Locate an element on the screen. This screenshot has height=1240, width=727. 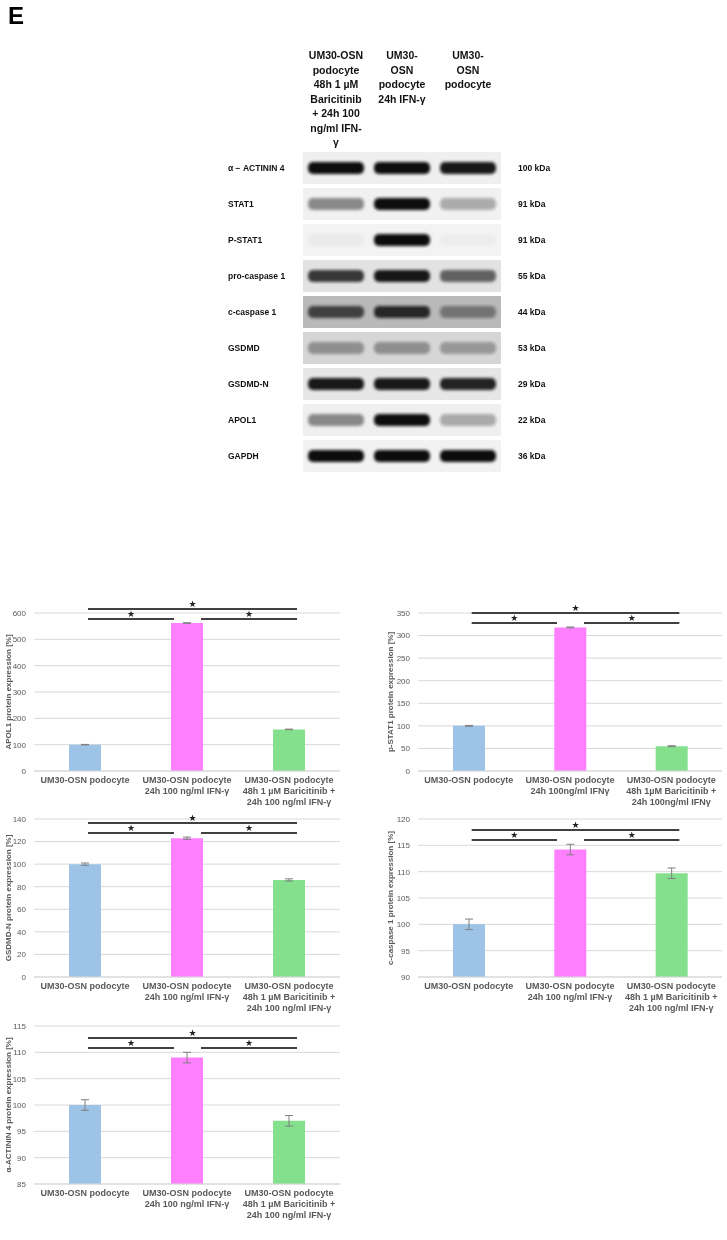
y-axis-title: c-caspase 1 protein expression [%] is located at coordinates (390, 897).